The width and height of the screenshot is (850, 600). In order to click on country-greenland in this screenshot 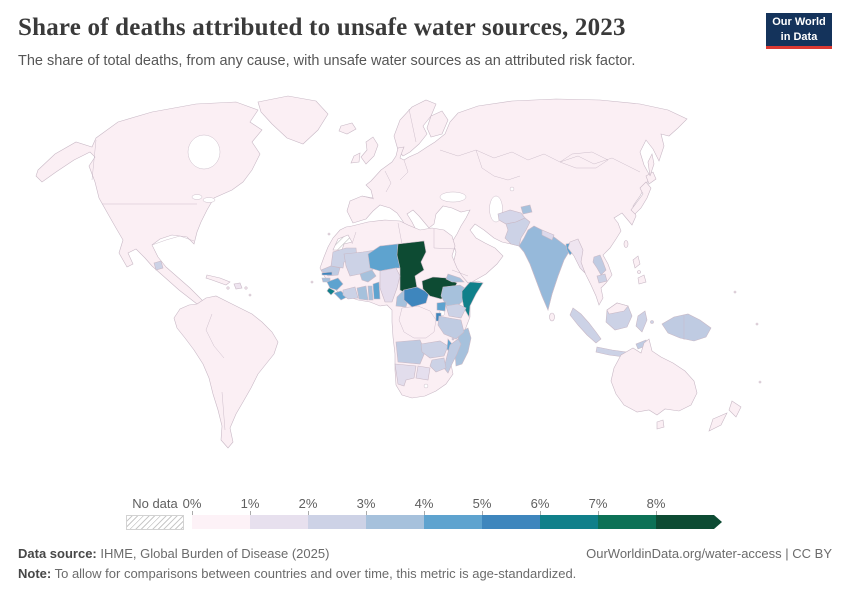, I will do `click(293, 120)`.